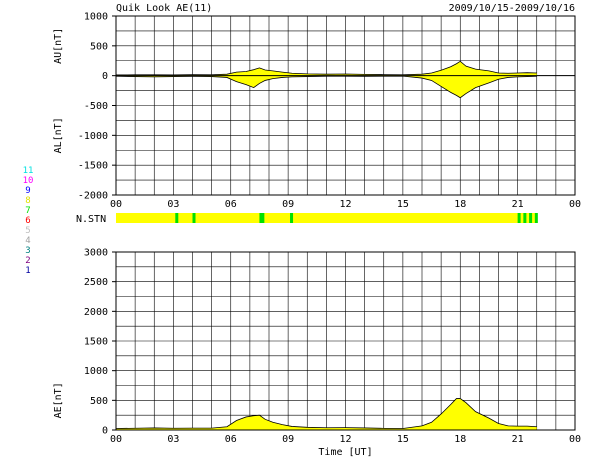  I want to click on chart-title: Quik Look AE(11), so click(164, 8).